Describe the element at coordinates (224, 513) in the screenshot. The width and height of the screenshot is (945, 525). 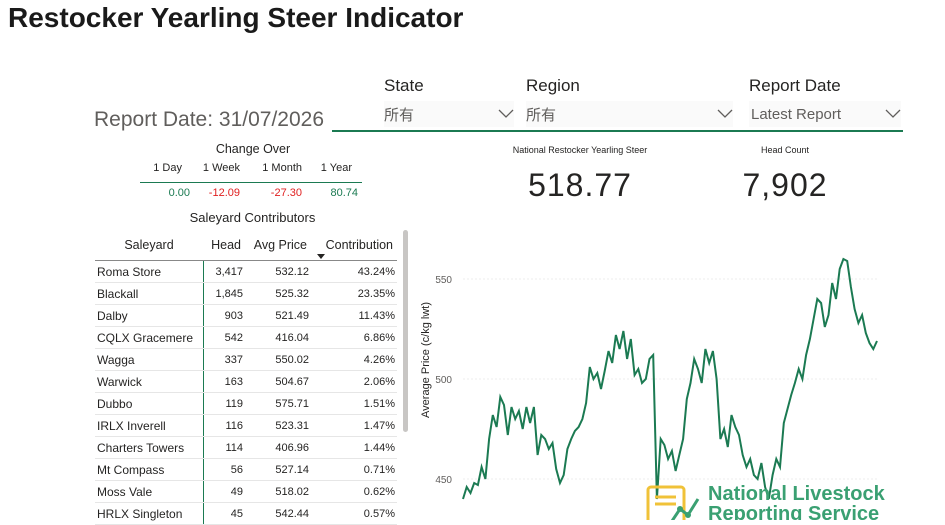
I see `head-cell: 45` at that location.